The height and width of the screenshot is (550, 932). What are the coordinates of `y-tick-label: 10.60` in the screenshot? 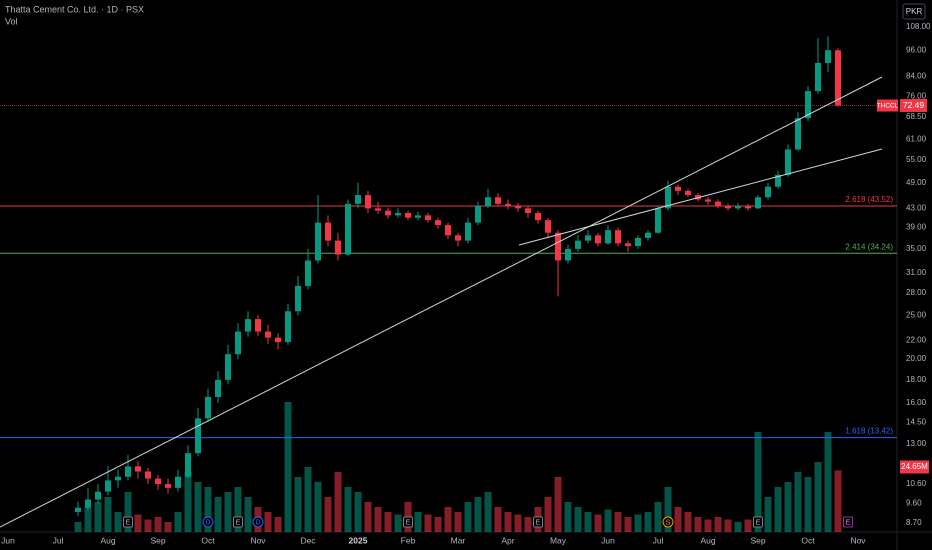 It's located at (916, 483).